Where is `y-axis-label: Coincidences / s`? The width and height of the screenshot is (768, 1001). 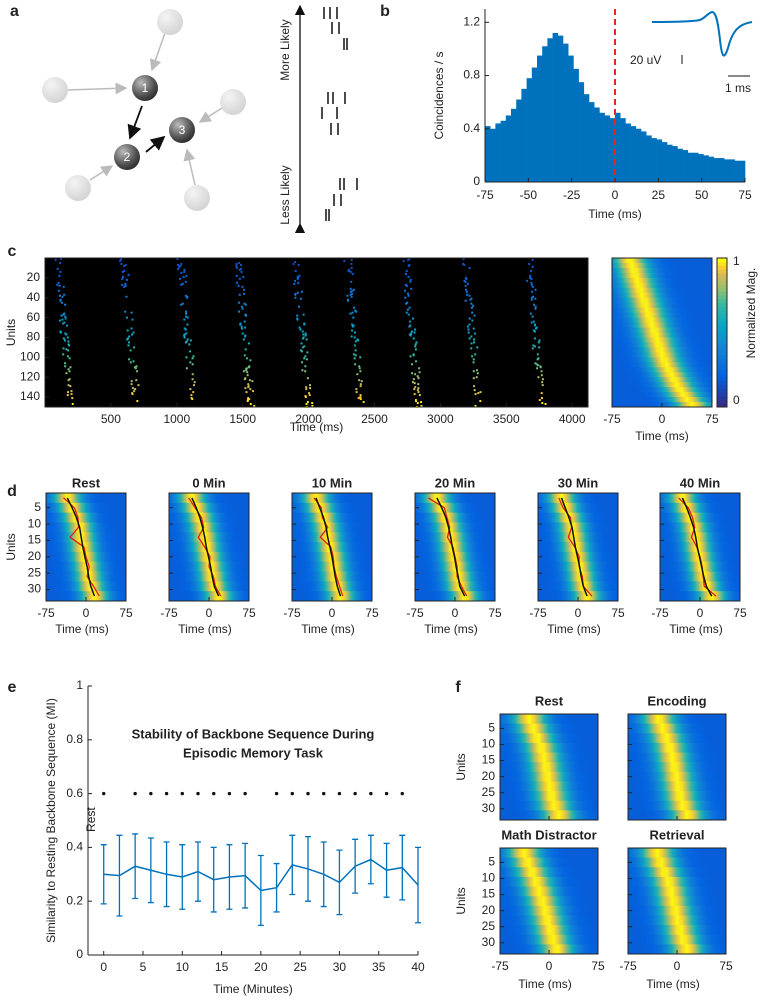 y-axis-label: Coincidences / s is located at coordinates (439, 95).